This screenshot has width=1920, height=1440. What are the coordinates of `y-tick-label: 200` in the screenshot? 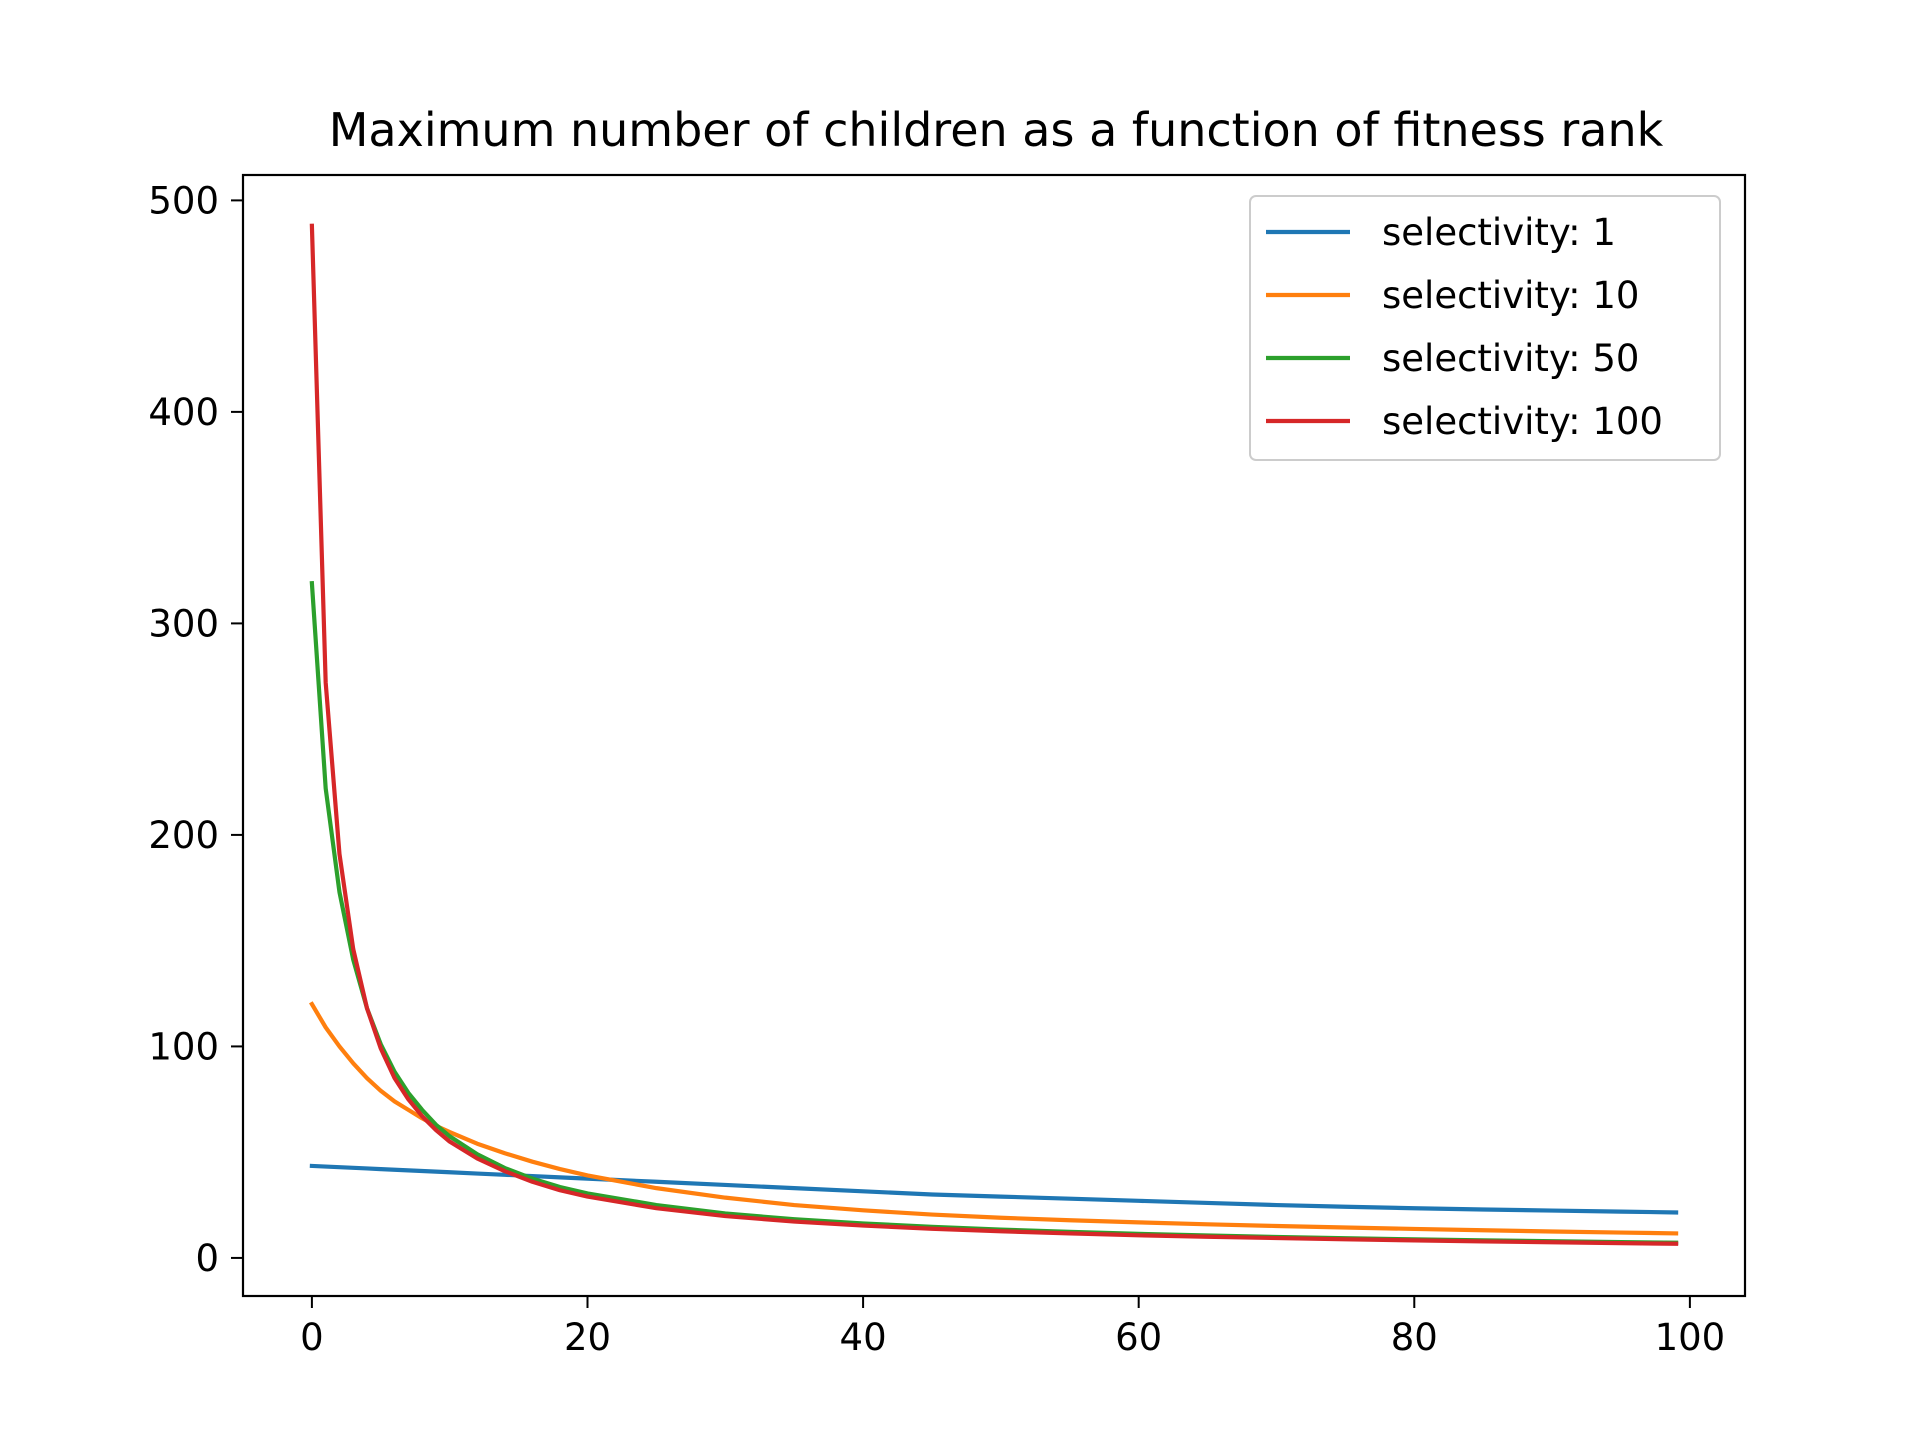 It's located at (183, 835).